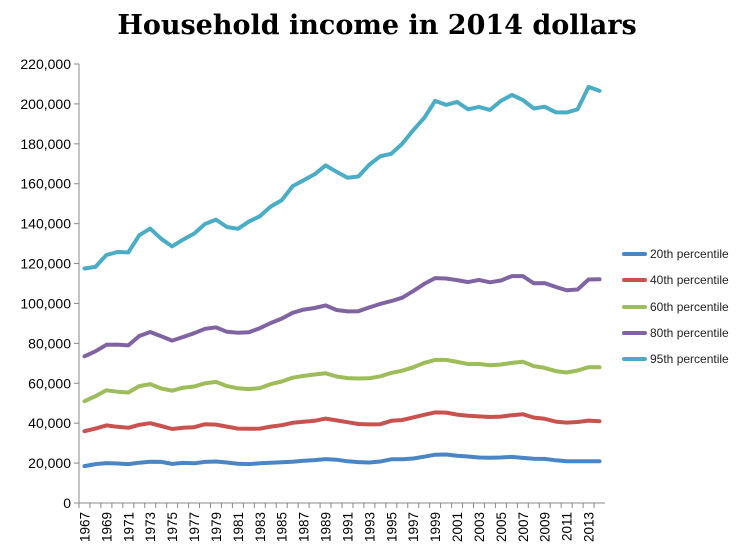  Describe the element at coordinates (523, 527) in the screenshot. I see `x-tick-label: 2007` at that location.